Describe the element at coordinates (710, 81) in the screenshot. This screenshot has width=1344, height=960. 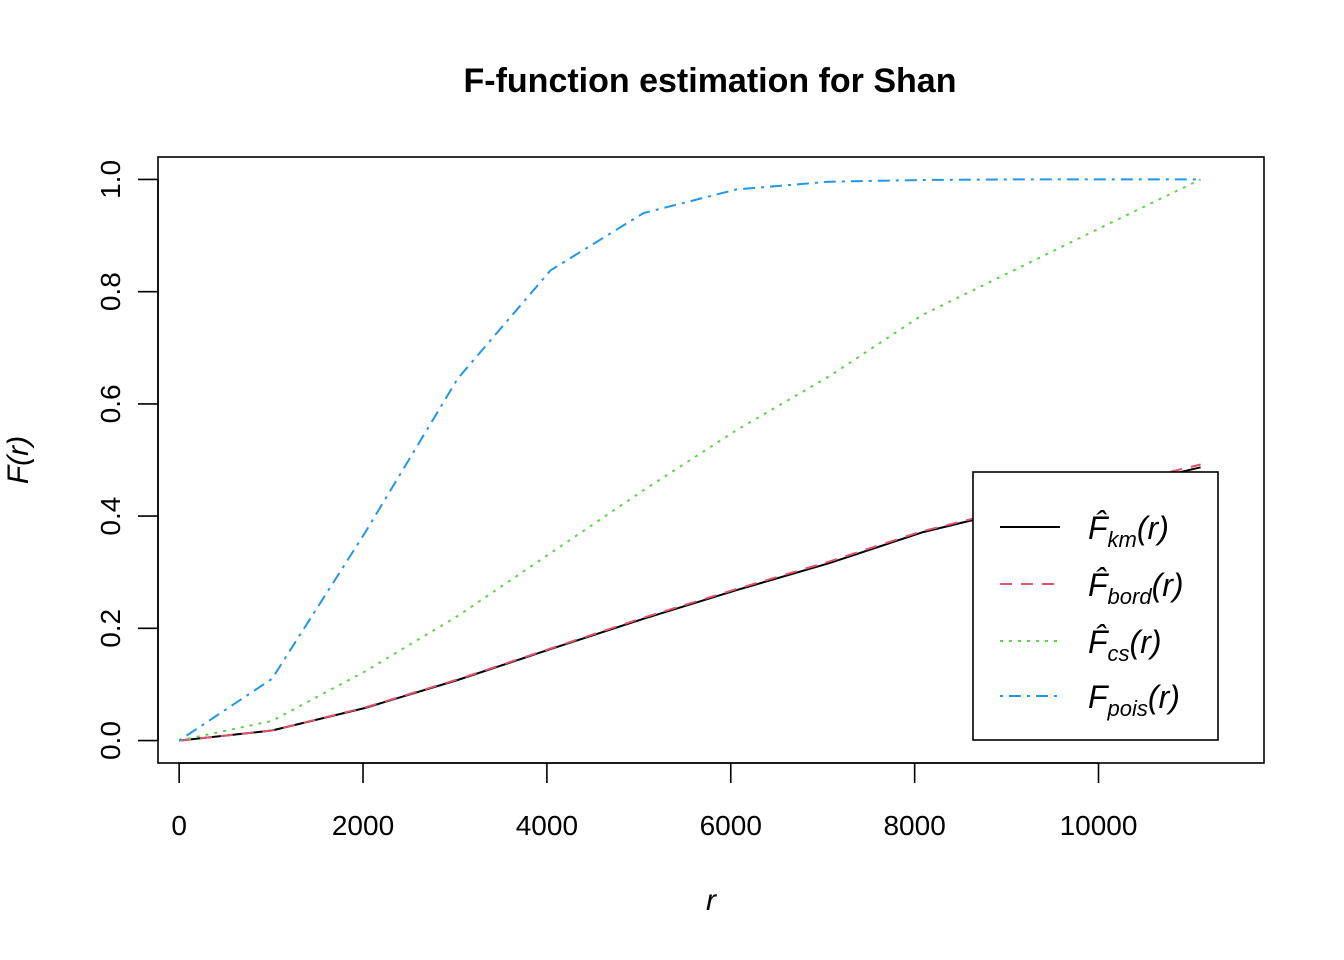
I see `chart-title: F-function estimation for Shan` at that location.